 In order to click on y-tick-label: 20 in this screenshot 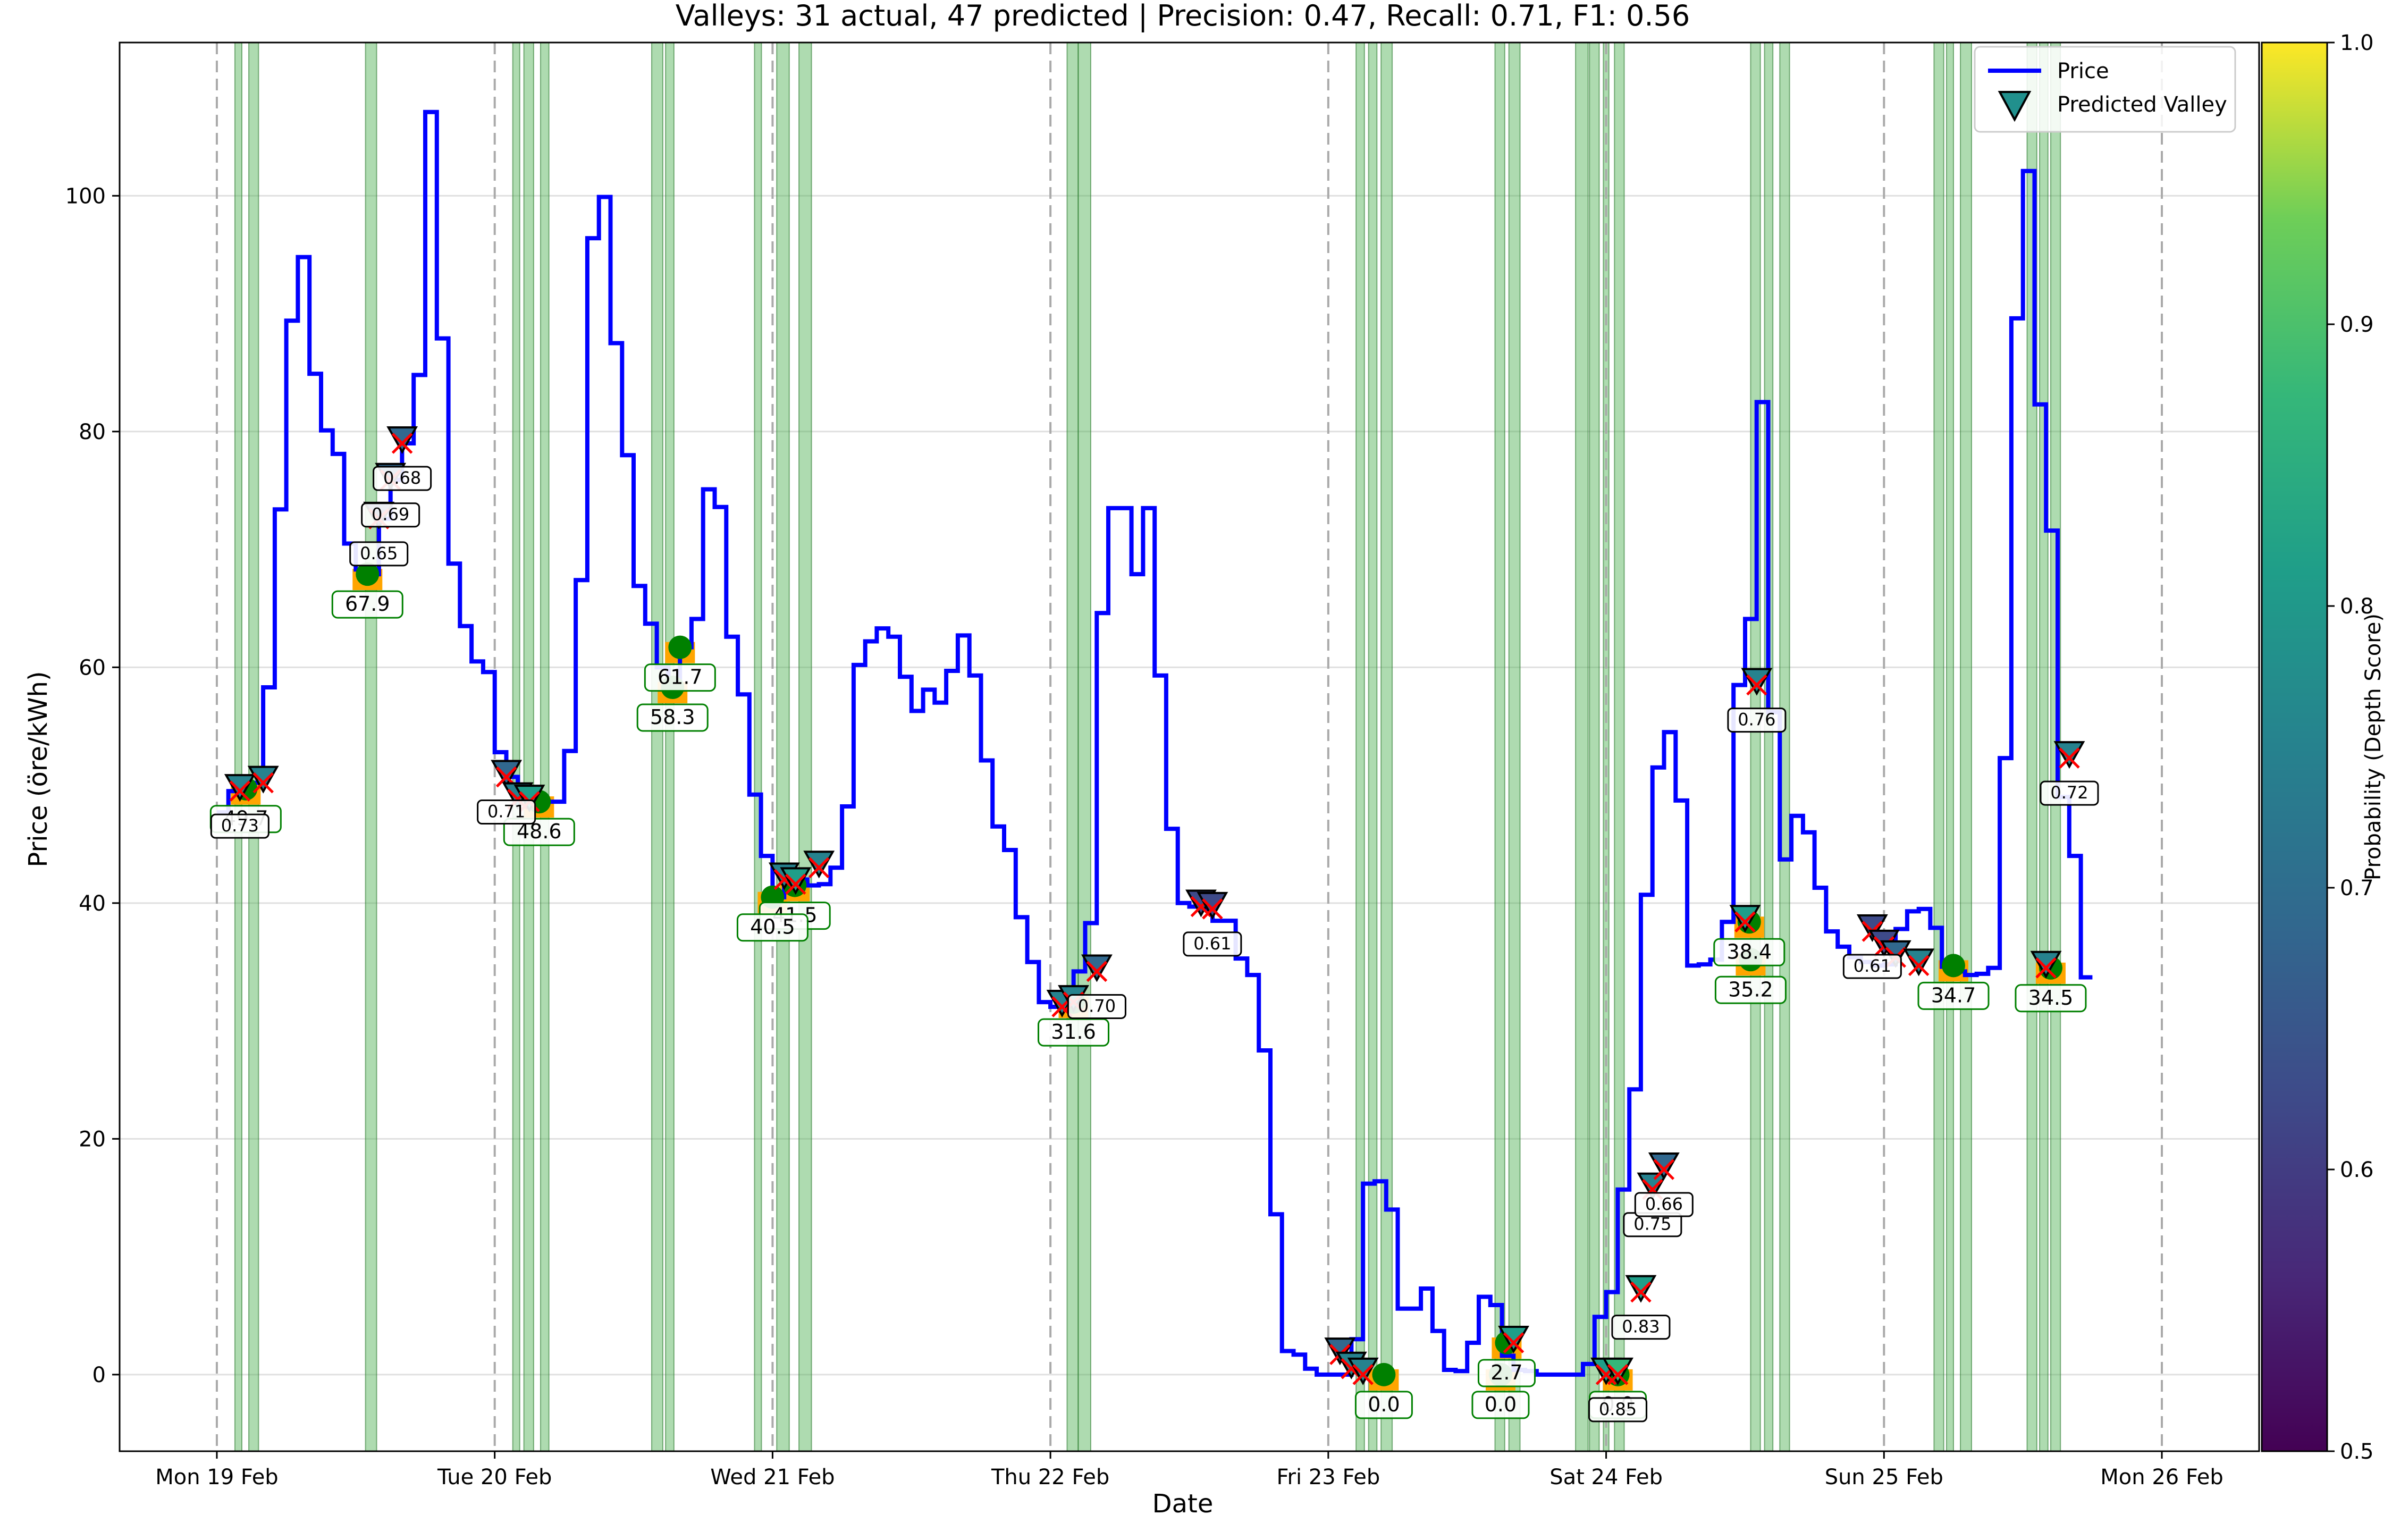, I will do `click(92, 1139)`.